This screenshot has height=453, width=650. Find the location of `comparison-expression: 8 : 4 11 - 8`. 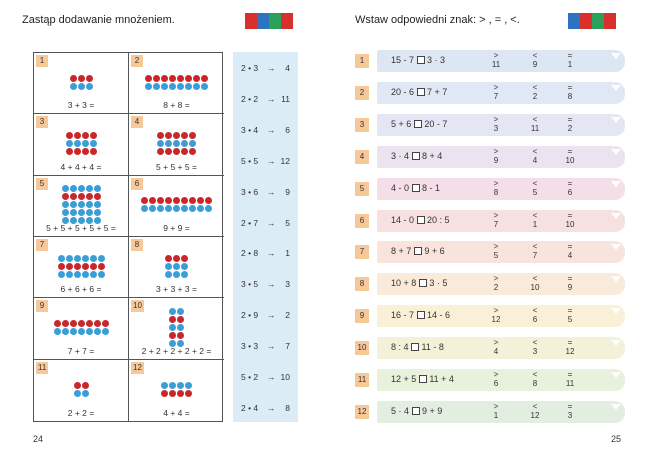

comparison-expression: 8 : 4 11 - 8 is located at coordinates (417, 347).